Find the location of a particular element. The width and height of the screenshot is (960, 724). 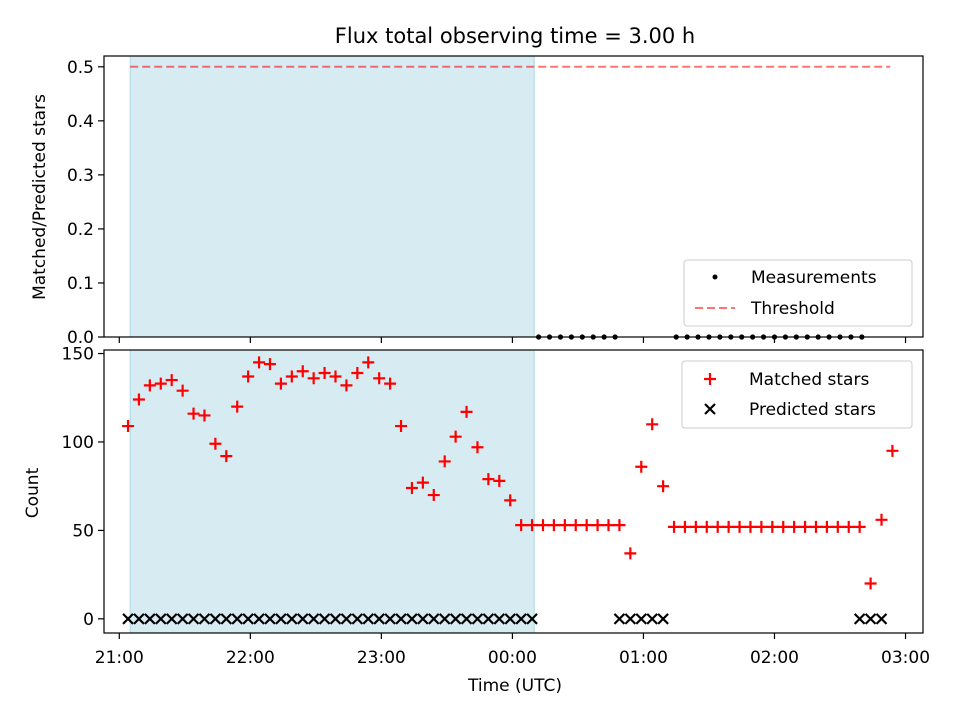

predicted-points is located at coordinates (505, 619).